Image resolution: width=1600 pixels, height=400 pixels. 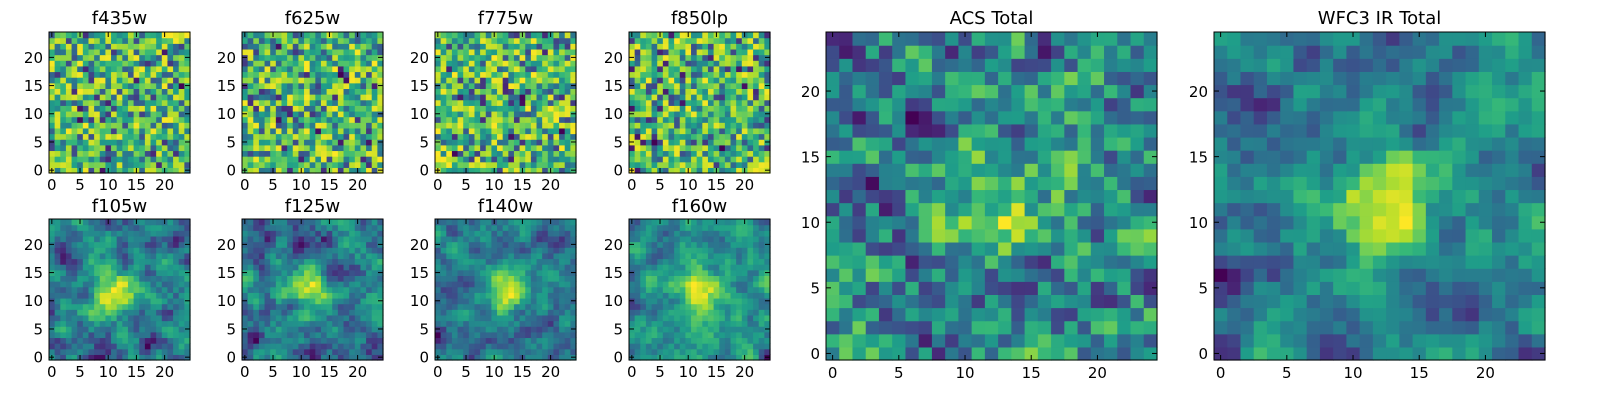 What do you see at coordinates (273, 185) in the screenshot?
I see `x-tick-label: 5` at bounding box center [273, 185].